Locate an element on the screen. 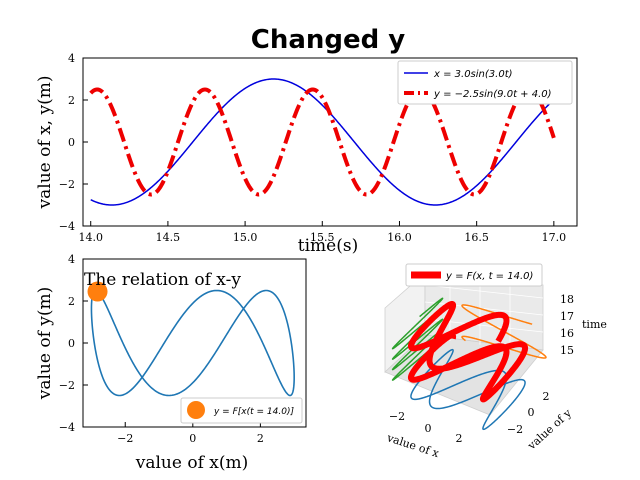  top-x-tick-label: 16.0 is located at coordinates (399, 237).